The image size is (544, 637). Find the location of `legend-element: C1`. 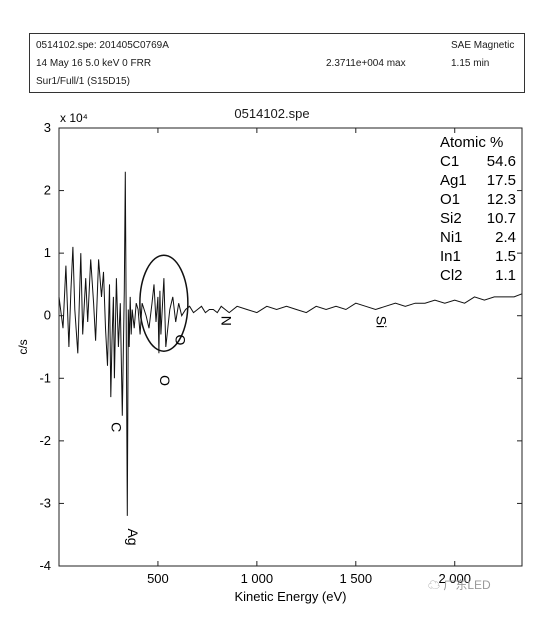

legend-element: C1 is located at coordinates (449, 161).